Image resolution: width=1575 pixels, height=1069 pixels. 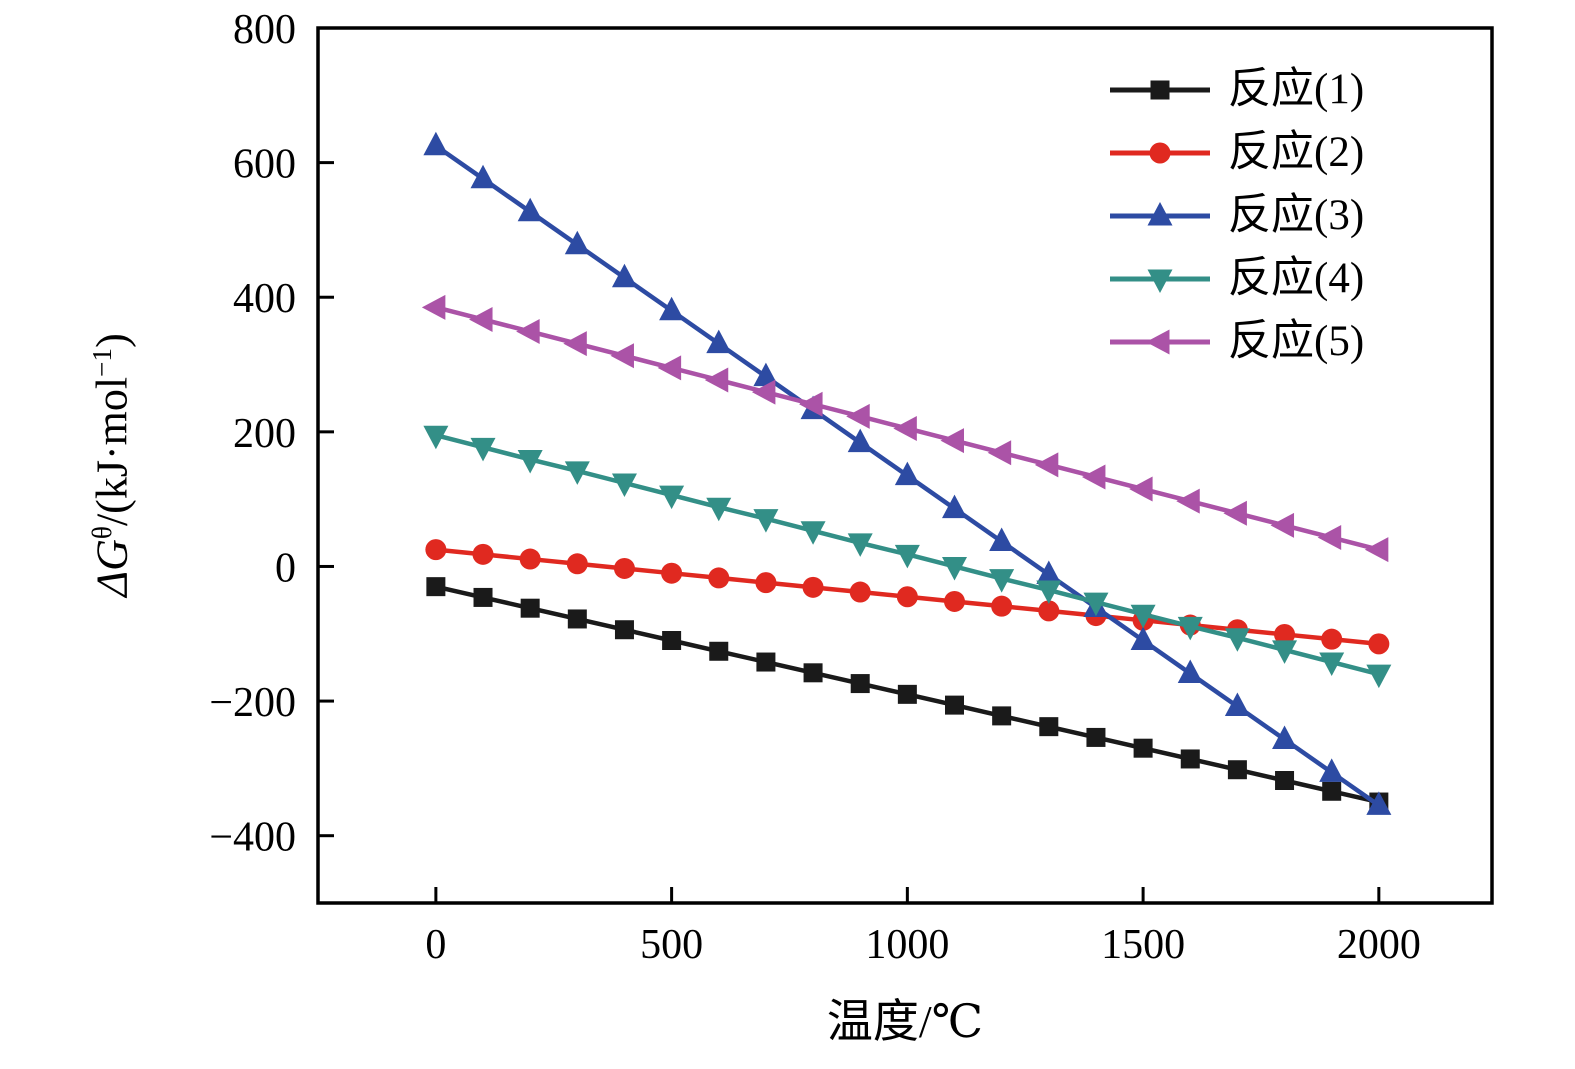 What do you see at coordinates (101, 533) in the screenshot?
I see `y-label-theta-sup: θ` at bounding box center [101, 533].